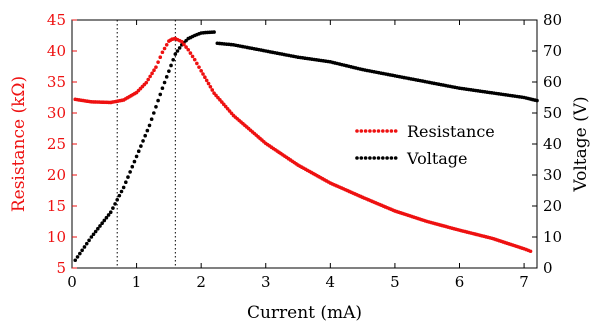 Image resolution: width=592 pixels, height=325 pixels. Describe the element at coordinates (56, 206) in the screenshot. I see `y-left-tick-label: 15` at that location.